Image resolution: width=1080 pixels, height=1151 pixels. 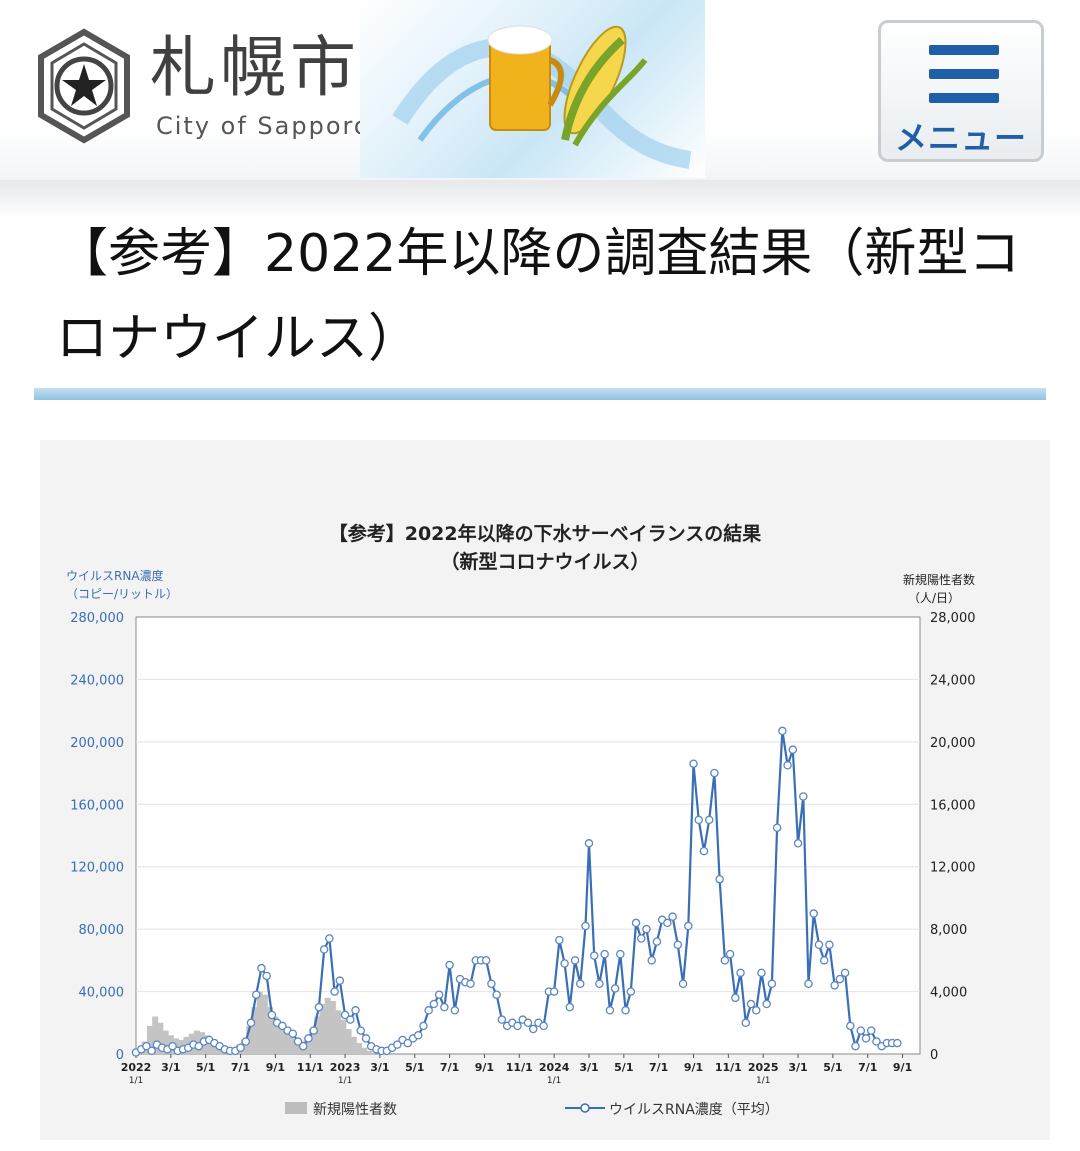 I want to click on x-tick-sublabel: 1/1, so click(x=554, y=1081).